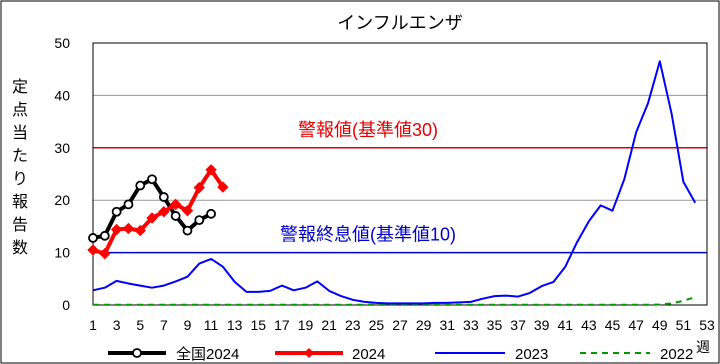 The image size is (720, 364). What do you see at coordinates (117, 325) in the screenshot?
I see `x-tick-label: 3` at bounding box center [117, 325].